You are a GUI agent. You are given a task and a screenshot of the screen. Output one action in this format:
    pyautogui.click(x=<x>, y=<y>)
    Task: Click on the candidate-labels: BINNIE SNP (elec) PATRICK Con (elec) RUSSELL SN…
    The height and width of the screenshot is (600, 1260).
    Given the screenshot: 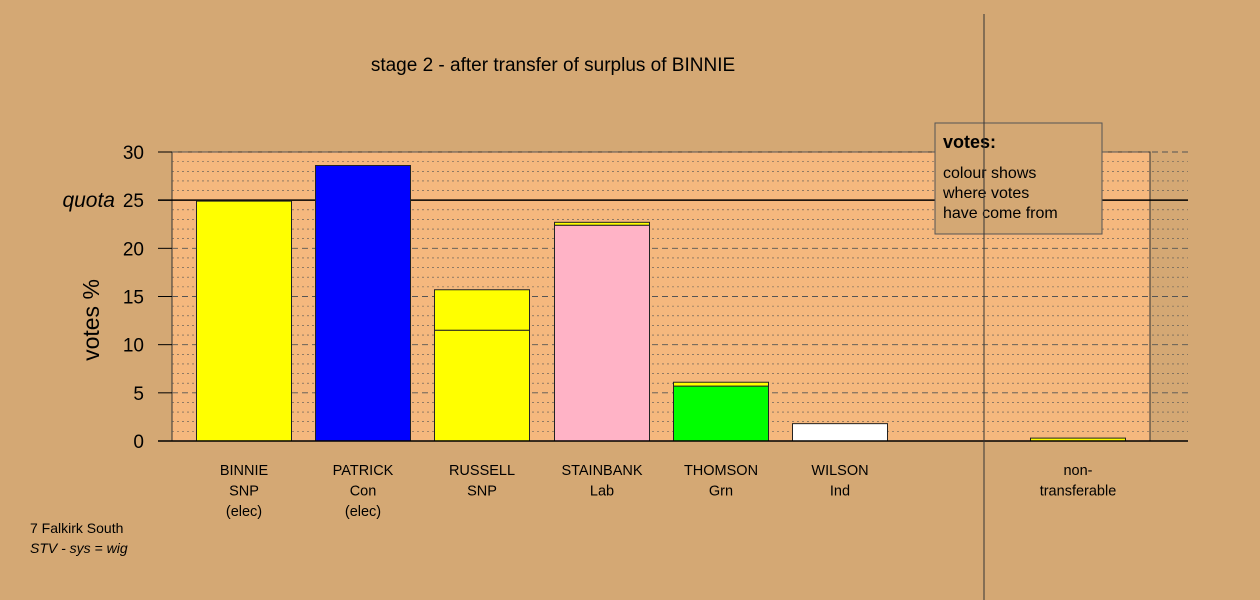 What is the action you would take?
    pyautogui.click(x=668, y=491)
    